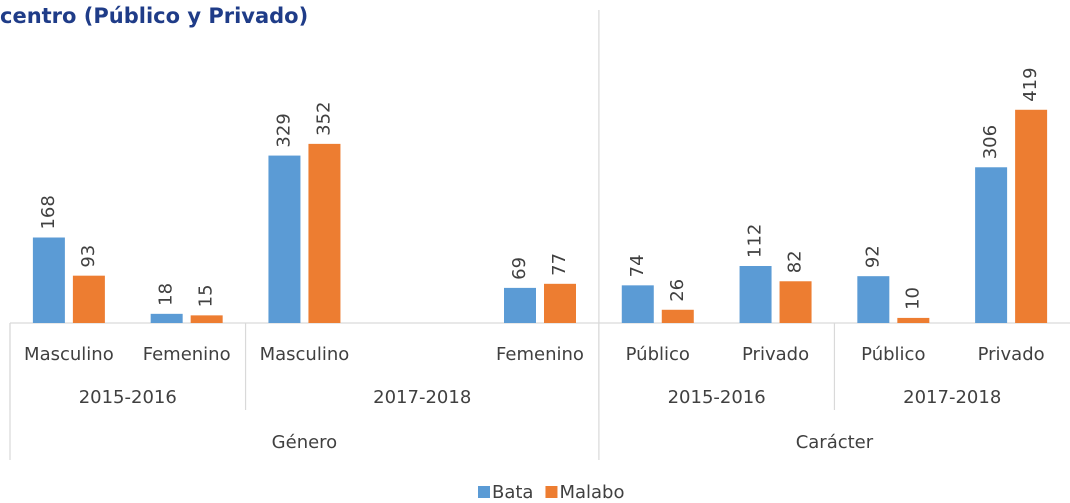 This screenshot has width=1070, height=503. What do you see at coordinates (166, 294) in the screenshot?
I see `data-label: 18` at bounding box center [166, 294].